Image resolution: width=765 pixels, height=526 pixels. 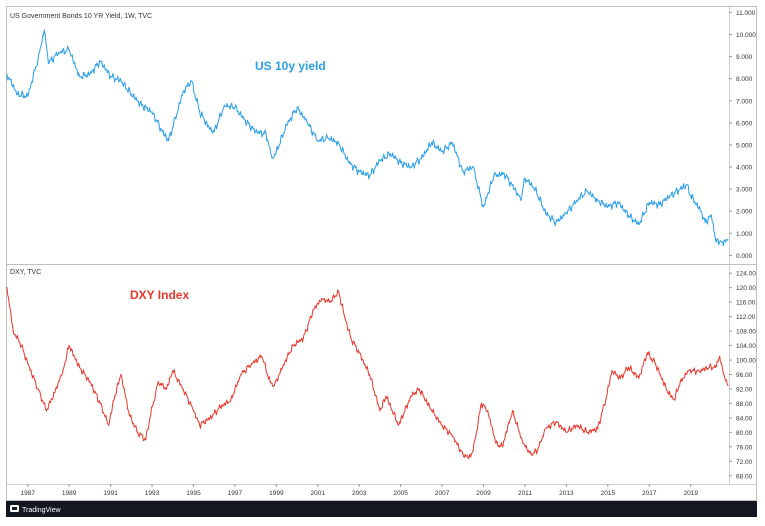 I want to click on y-tick-label: 7.000, so click(x=744, y=101).